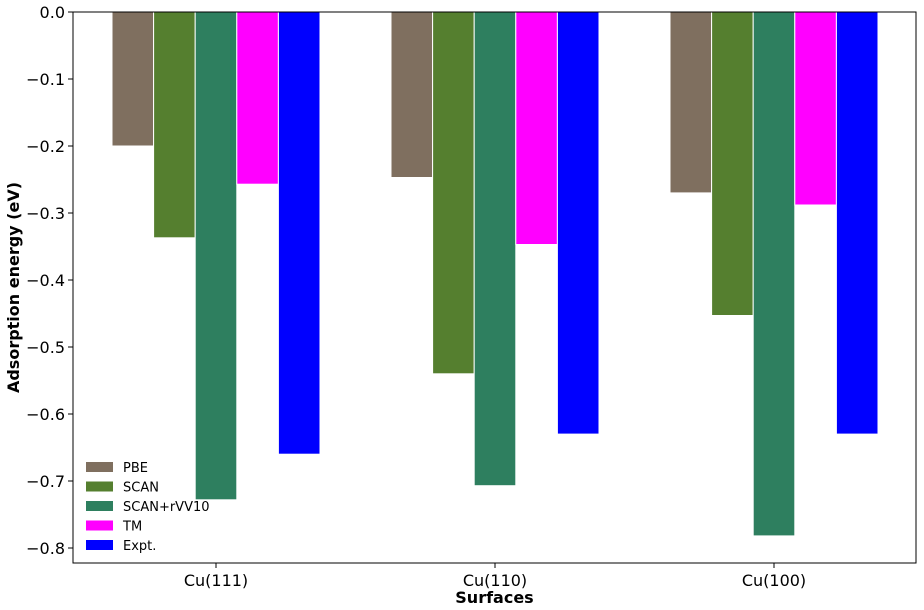 This screenshot has height=610, width=924. I want to click on y-tick-label: −0.8, so click(45, 548).